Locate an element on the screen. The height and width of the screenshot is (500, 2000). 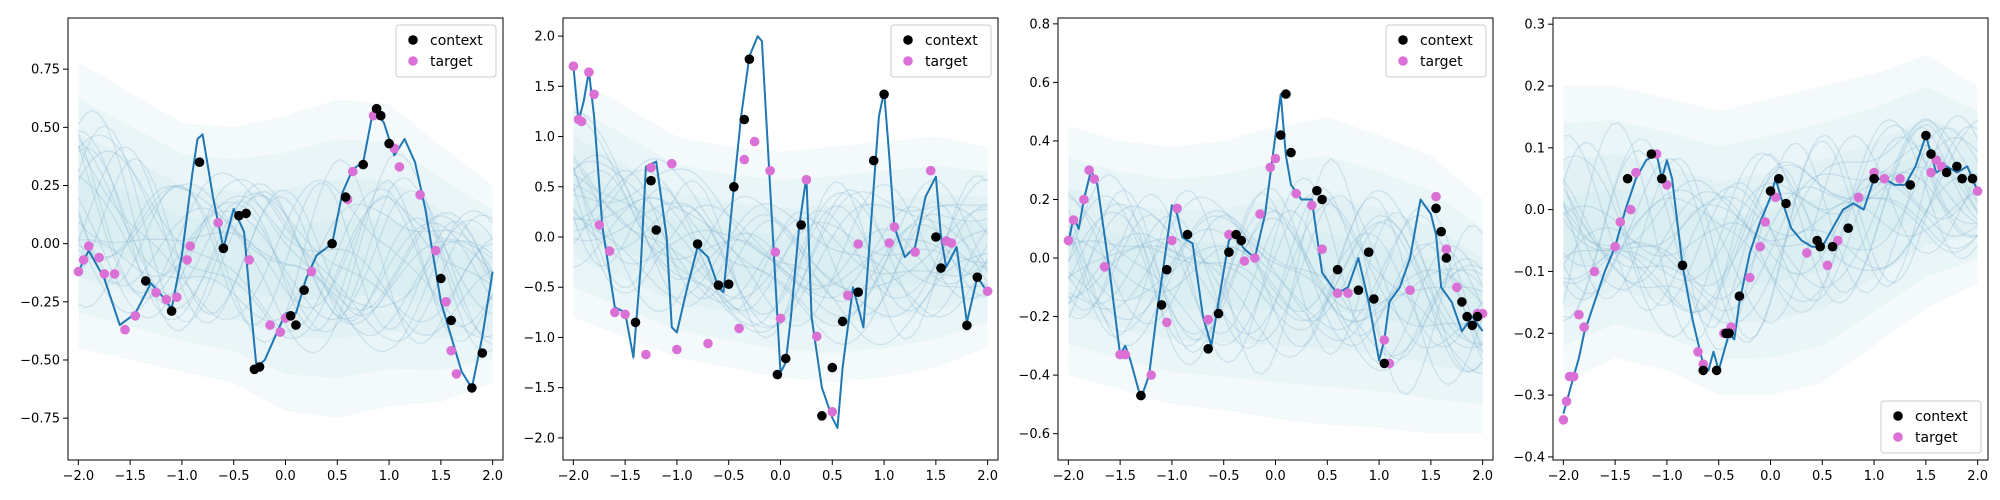
y-tick-label: −0.6 is located at coordinates (1034, 434).